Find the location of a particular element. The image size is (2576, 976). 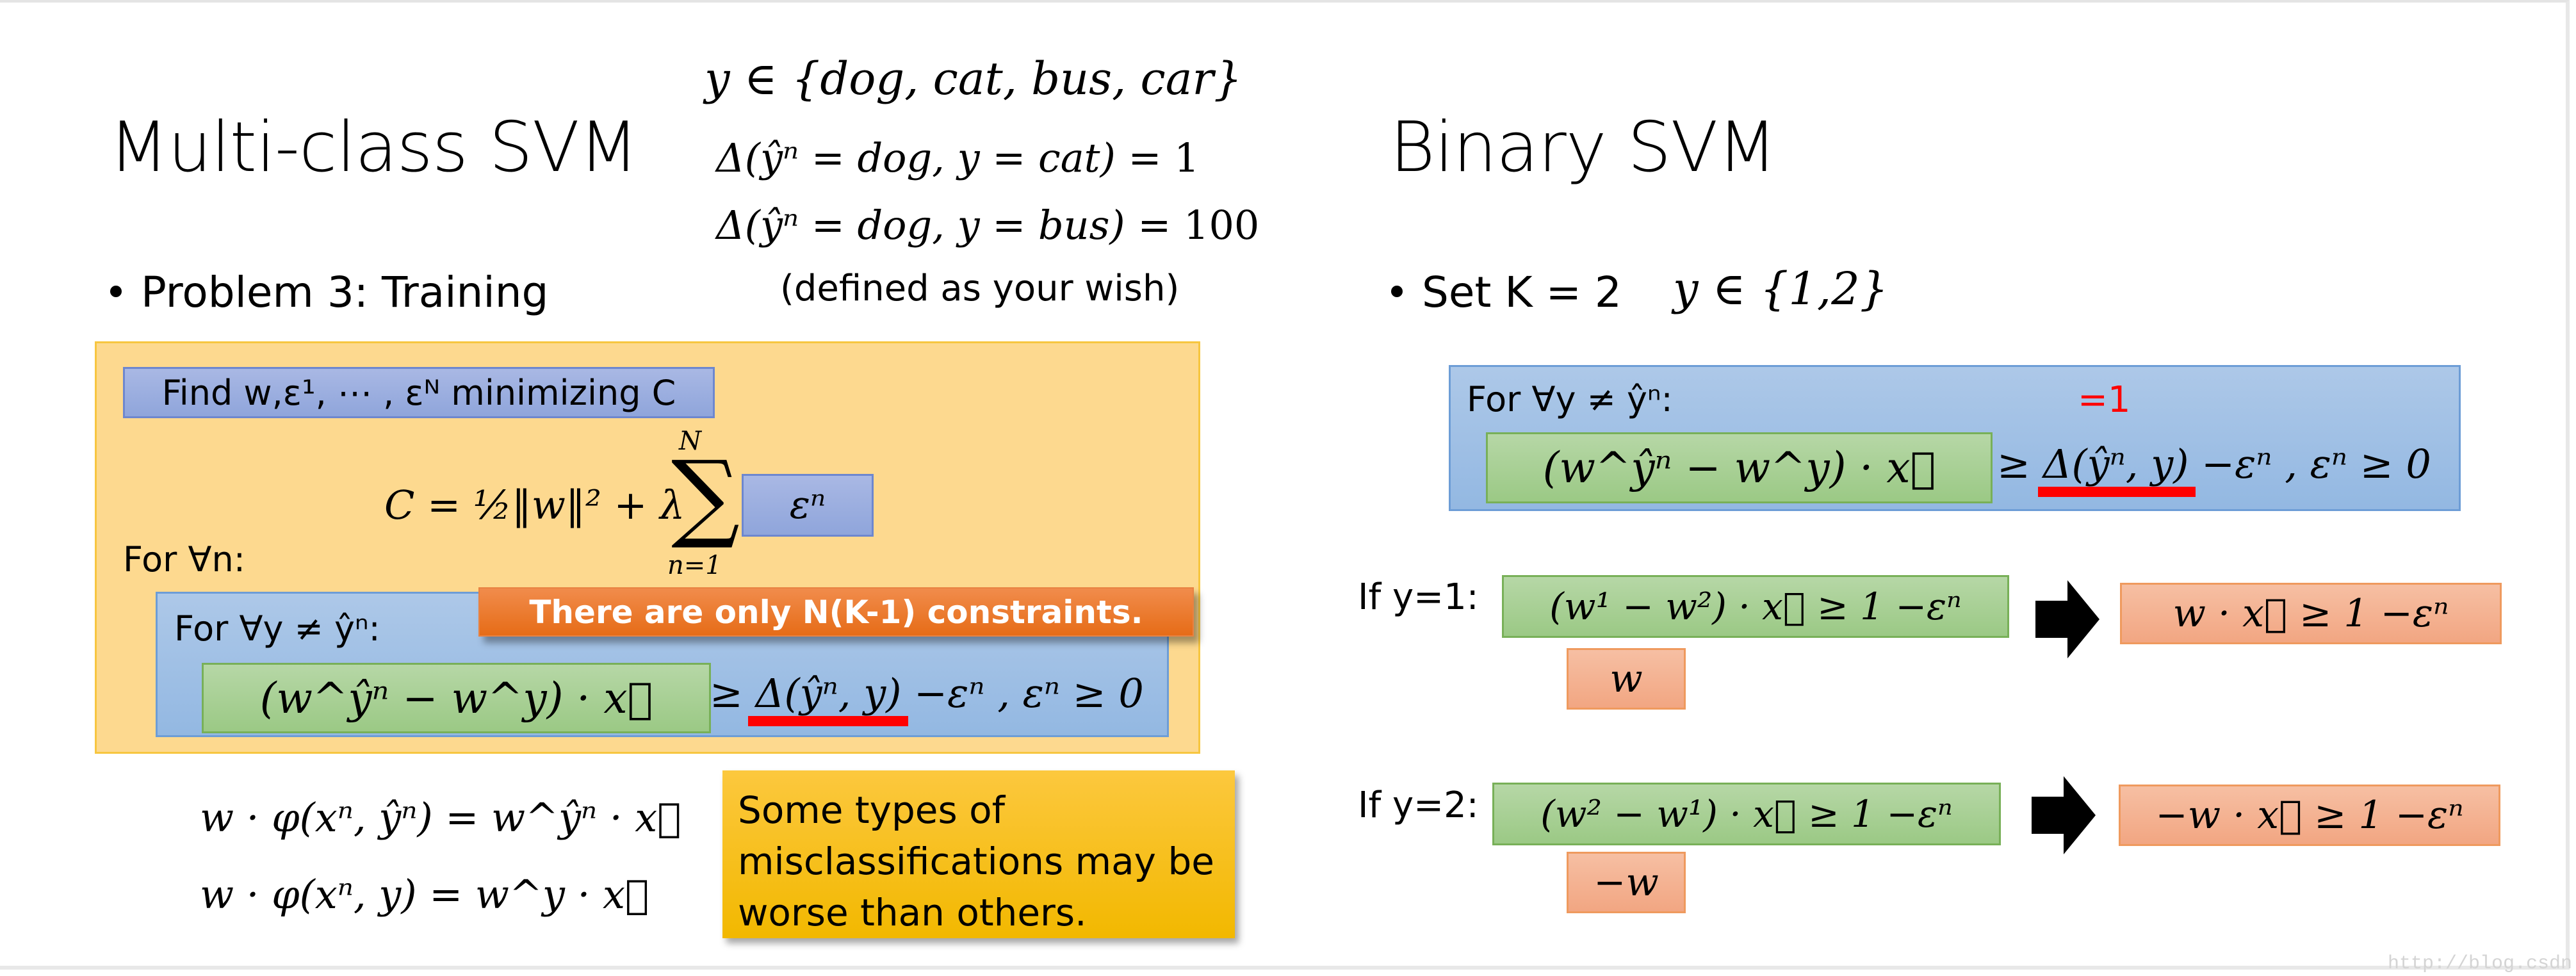

margin-term-text: (w^ŷⁿ − w^y) · x⃗ is located at coordinates (456, 698).